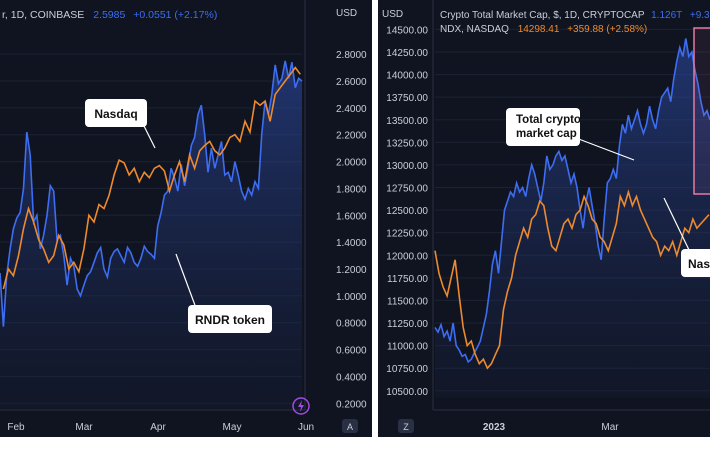 This screenshot has width=710, height=458. Describe the element at coordinates (355, 447) in the screenshot. I see `bottom-margin` at that location.